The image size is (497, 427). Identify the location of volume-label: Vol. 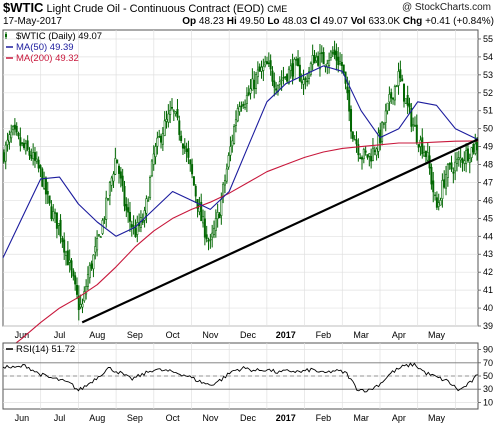
(358, 21).